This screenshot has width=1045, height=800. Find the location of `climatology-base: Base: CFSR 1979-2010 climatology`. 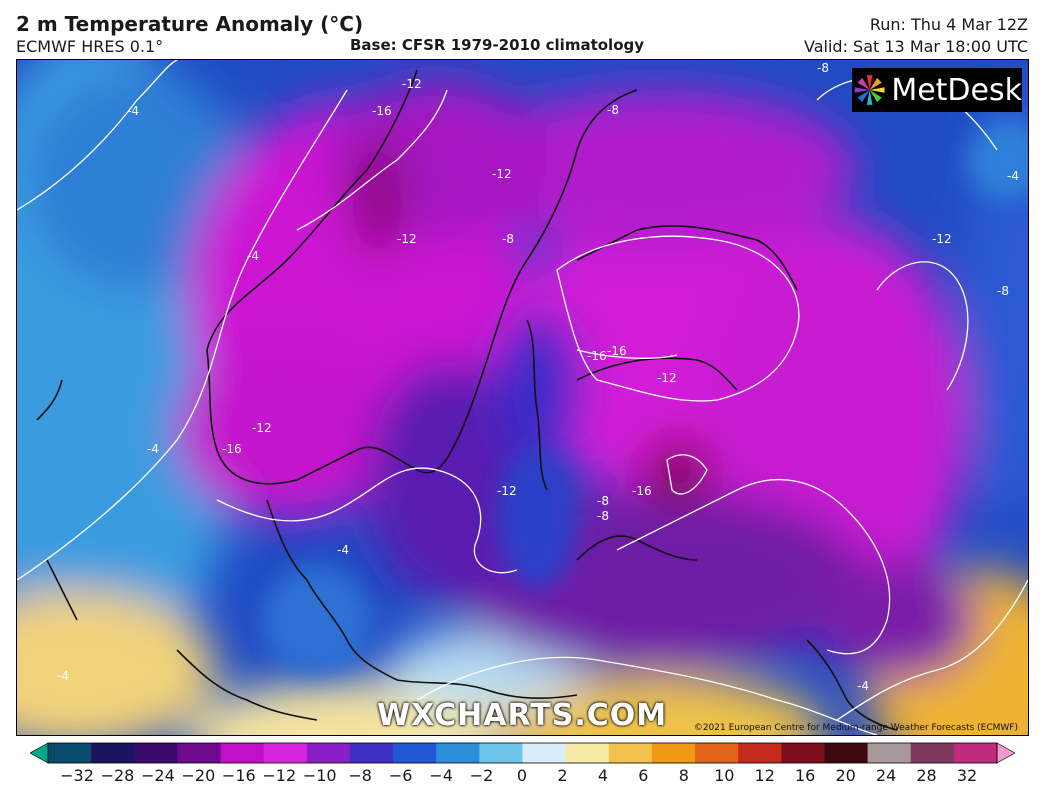

climatology-base: Base: CFSR 1979-2010 climatology is located at coordinates (497, 45).